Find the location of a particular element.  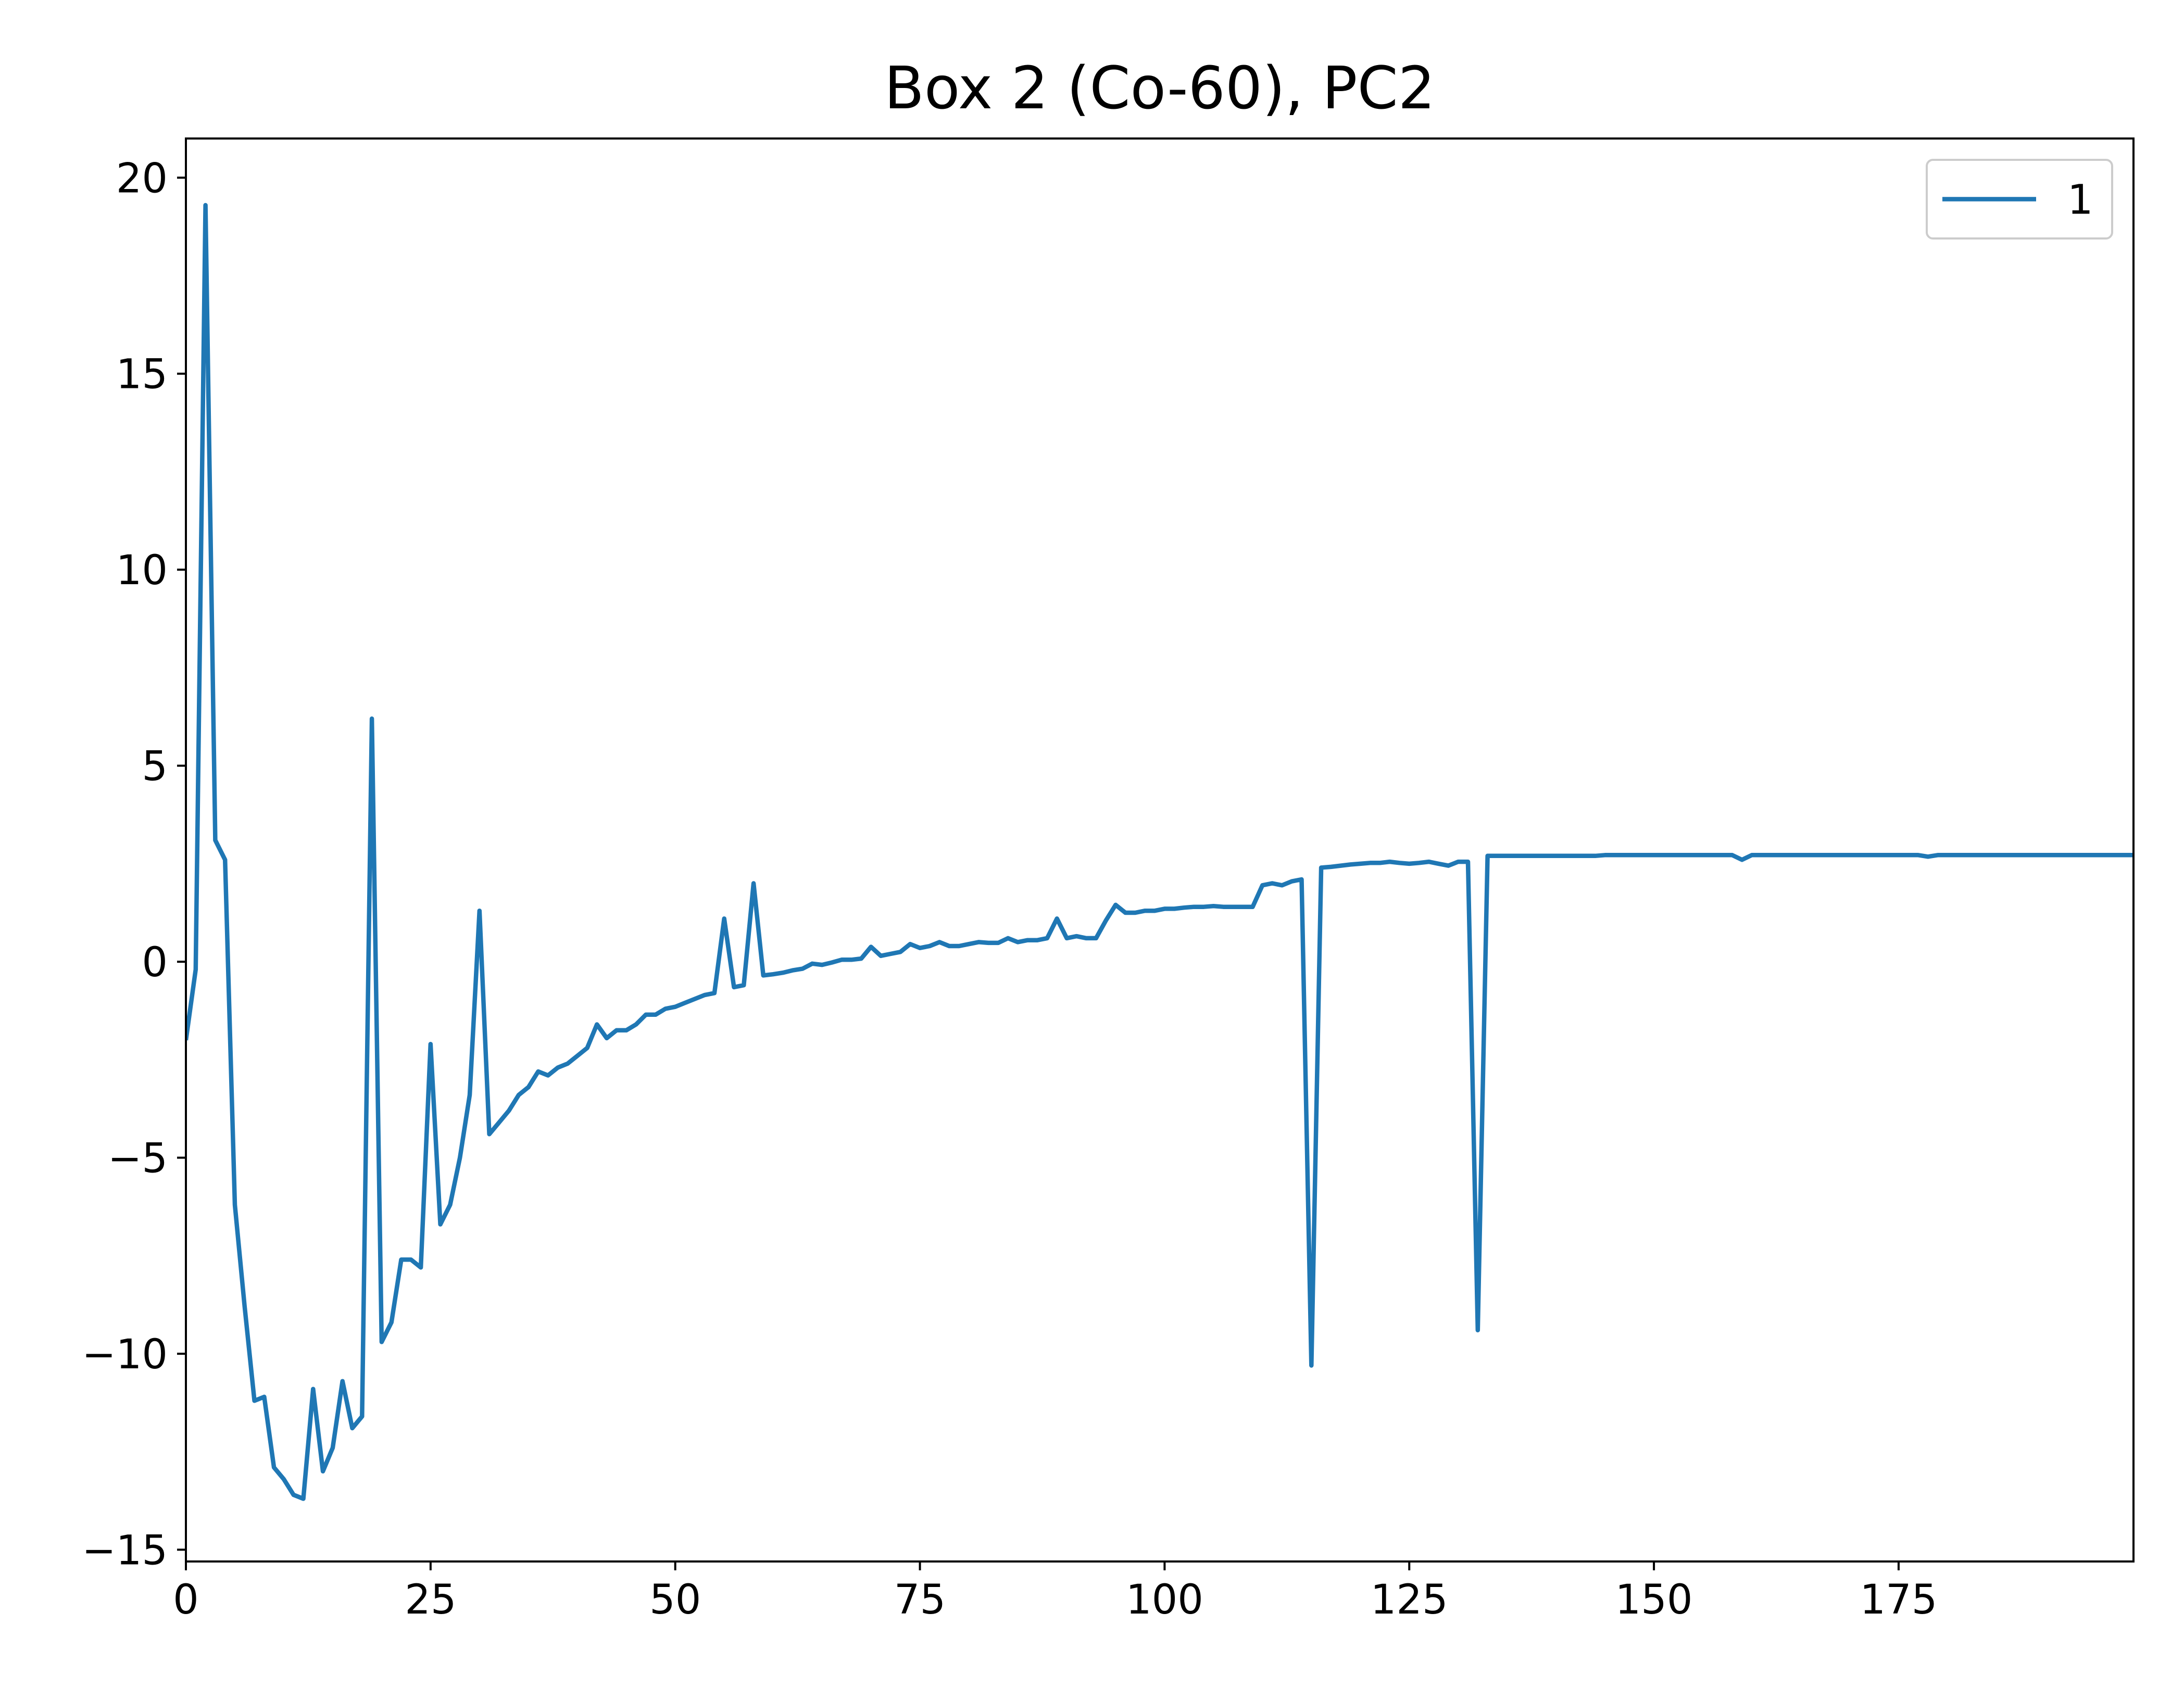

y-tick-label: −5 is located at coordinates (138, 1159).